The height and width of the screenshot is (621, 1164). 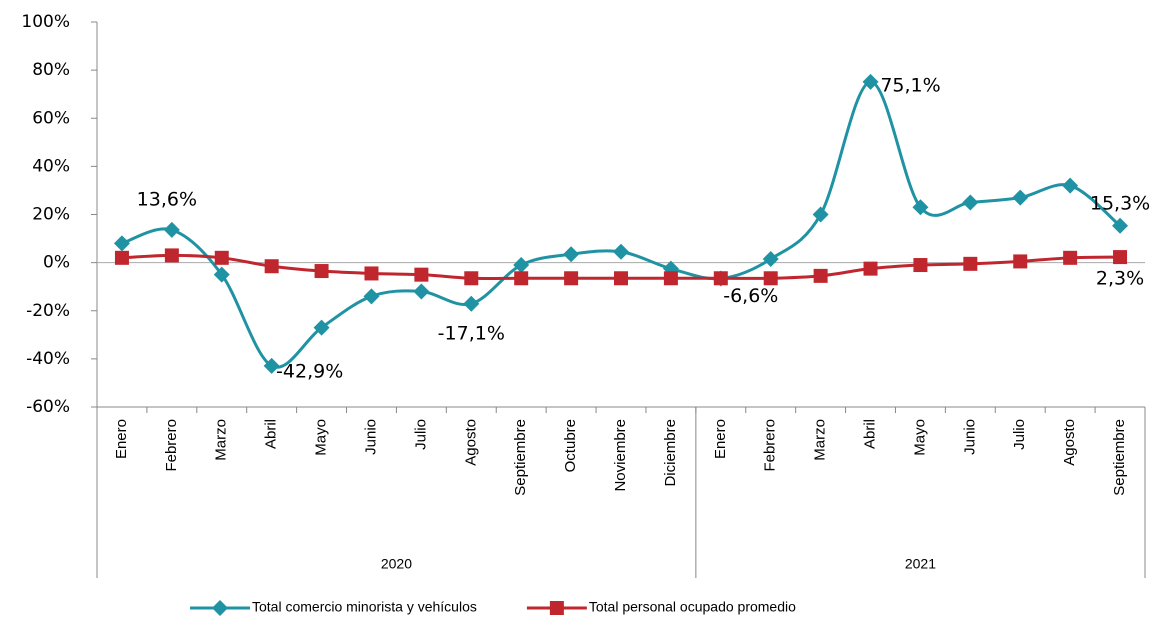 I want to click on y-tick-label: 20%, so click(x=51, y=215).